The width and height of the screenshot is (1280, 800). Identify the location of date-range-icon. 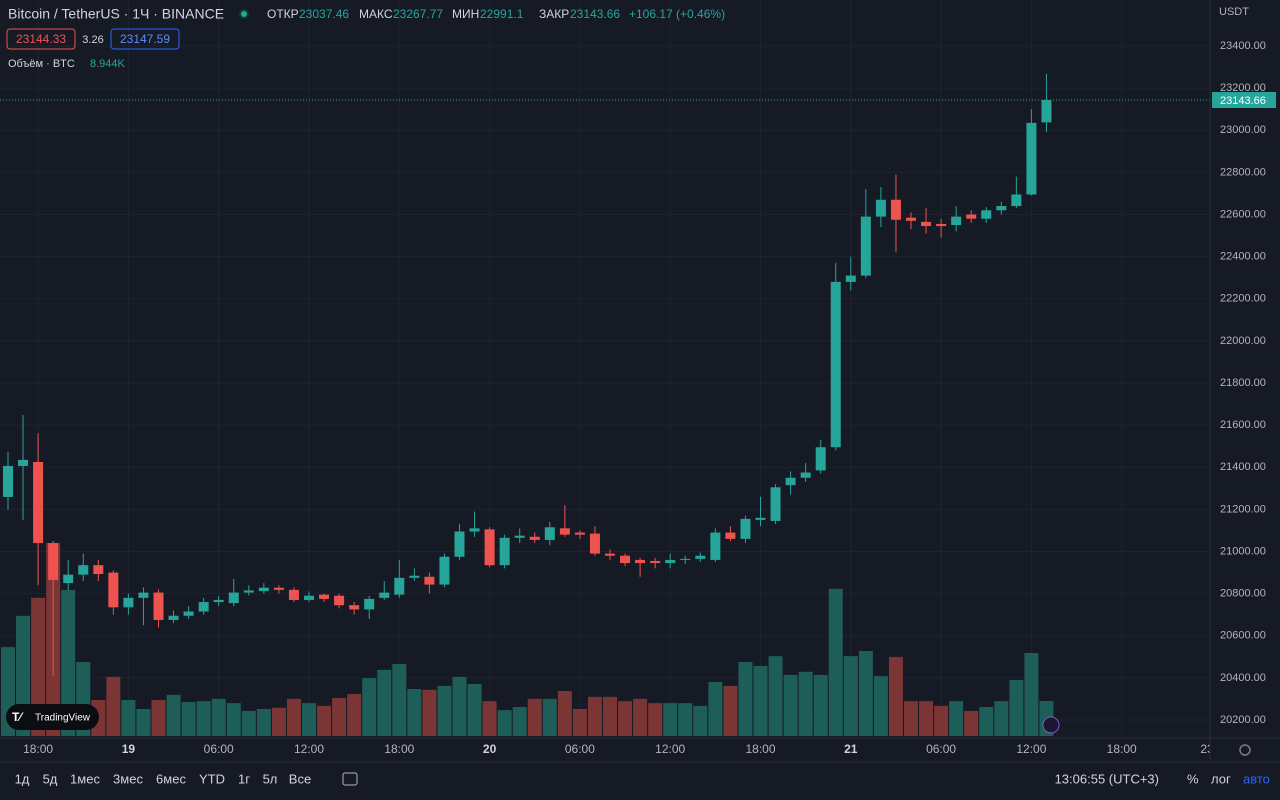
(350, 779).